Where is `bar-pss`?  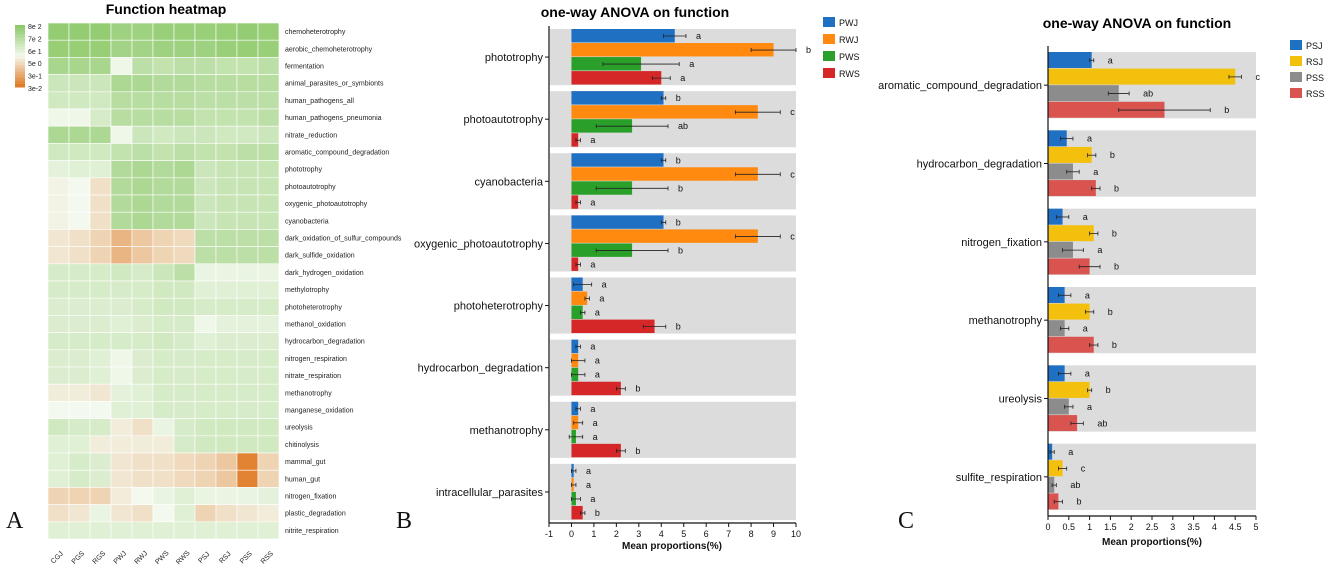
bar-pss is located at coordinates (1060, 249).